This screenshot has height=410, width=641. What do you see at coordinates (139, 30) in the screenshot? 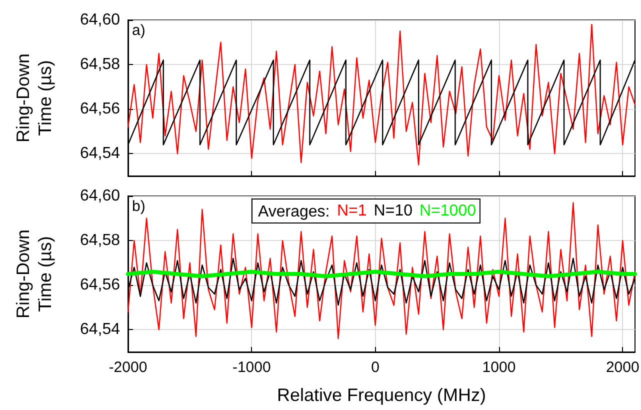
I see `annotation: a)` at bounding box center [139, 30].